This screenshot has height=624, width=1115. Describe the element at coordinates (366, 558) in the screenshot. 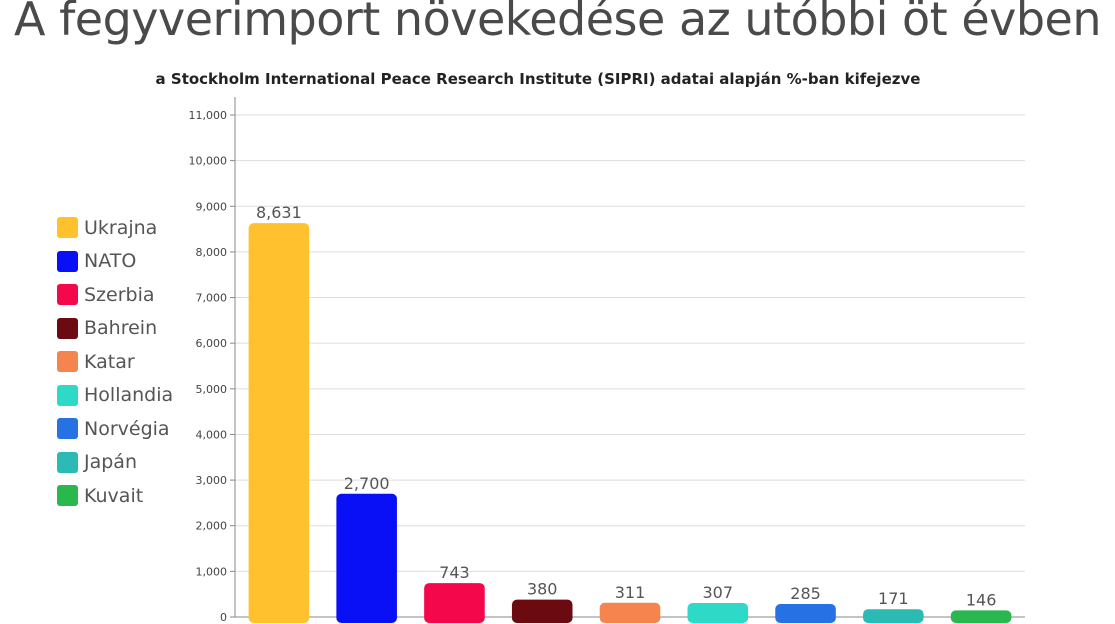

I see `bar-nato` at that location.